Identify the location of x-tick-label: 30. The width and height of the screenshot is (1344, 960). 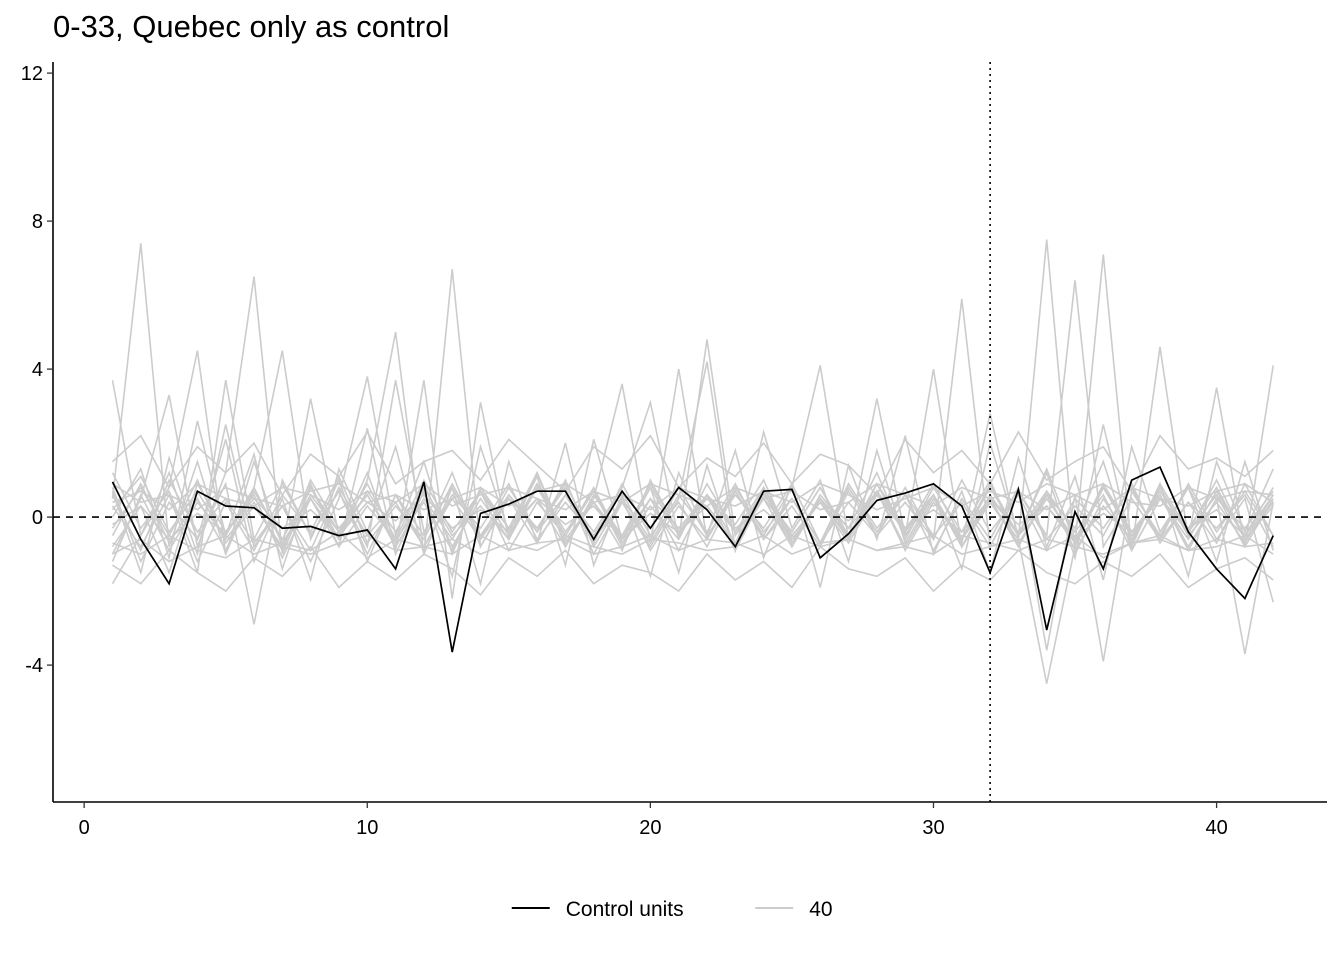
(933, 828).